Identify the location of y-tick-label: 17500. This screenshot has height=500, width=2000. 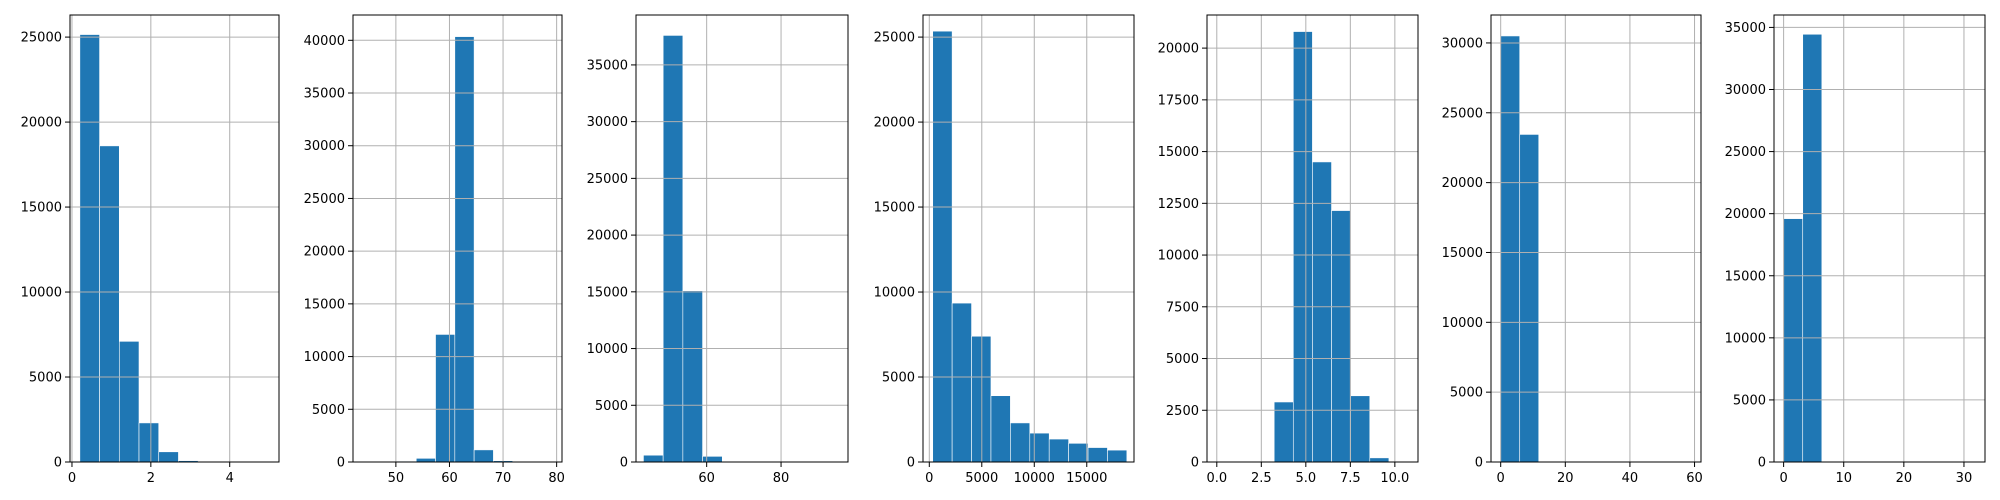
(1178, 100).